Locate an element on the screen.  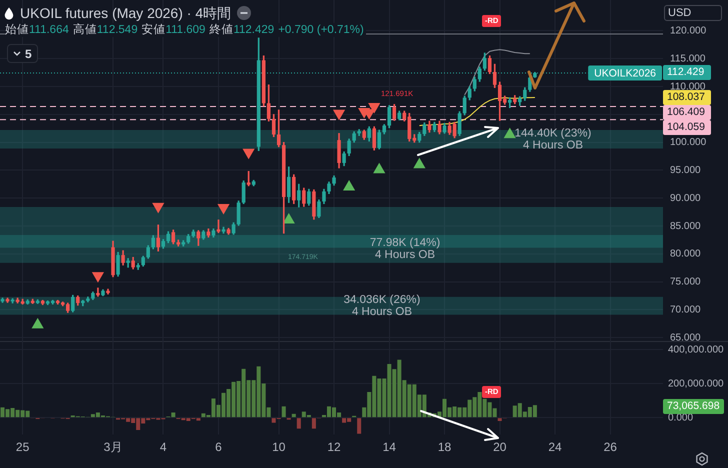
x-tick-label: 3月 is located at coordinates (113, 447).